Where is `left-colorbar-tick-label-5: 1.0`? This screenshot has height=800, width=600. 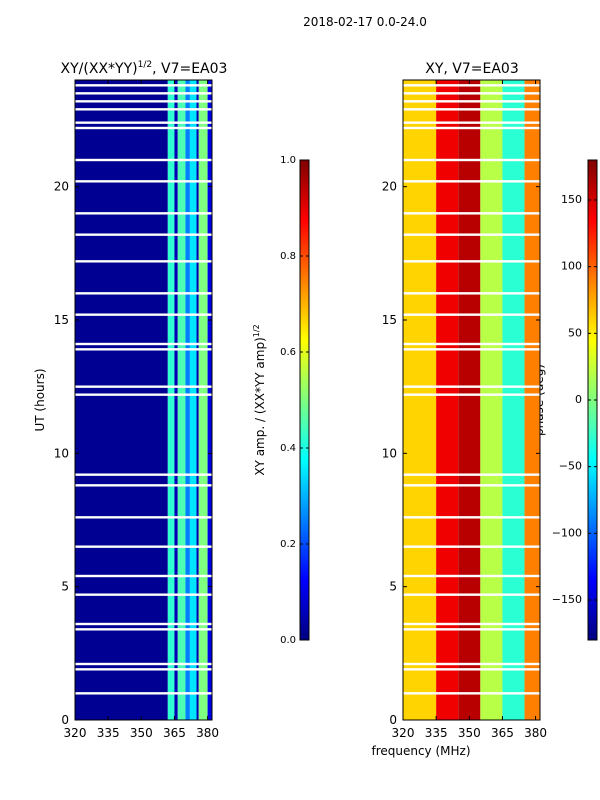 left-colorbar-tick-label-5: 1.0 is located at coordinates (288, 160).